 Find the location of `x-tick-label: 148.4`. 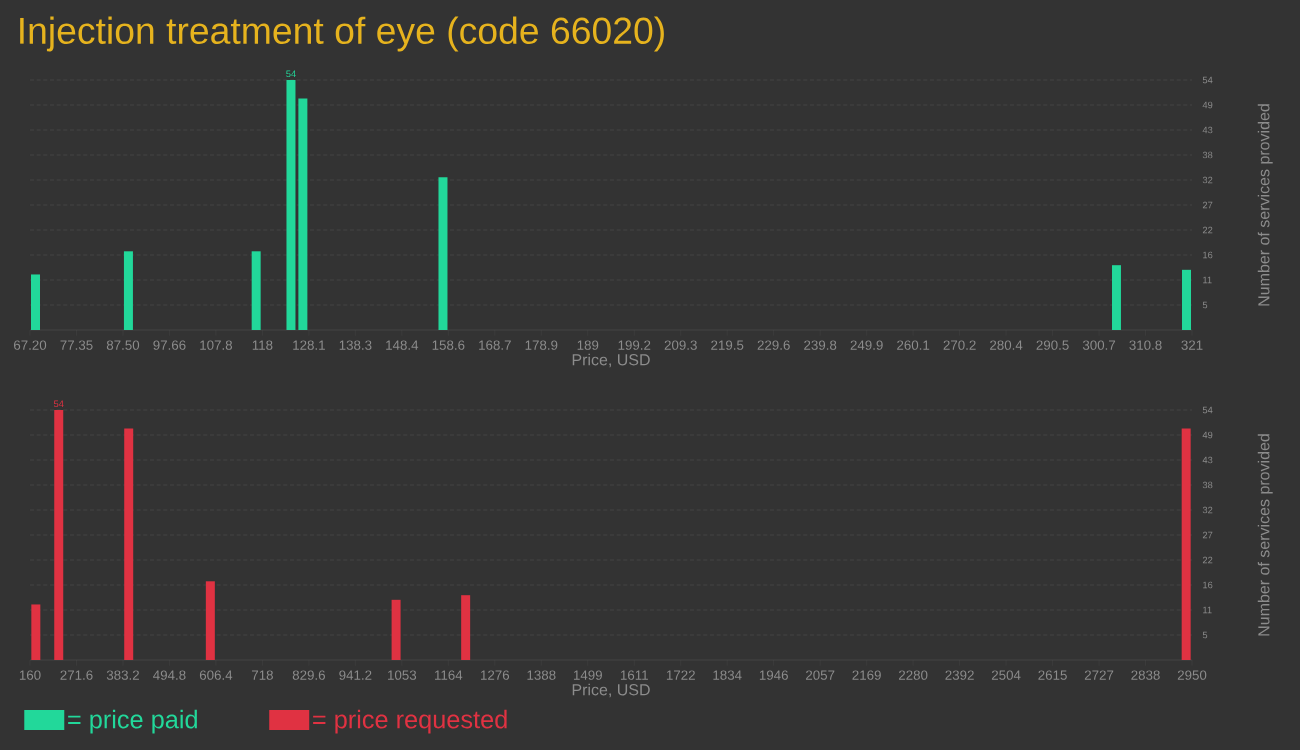

x-tick-label: 148.4 is located at coordinates (402, 345).